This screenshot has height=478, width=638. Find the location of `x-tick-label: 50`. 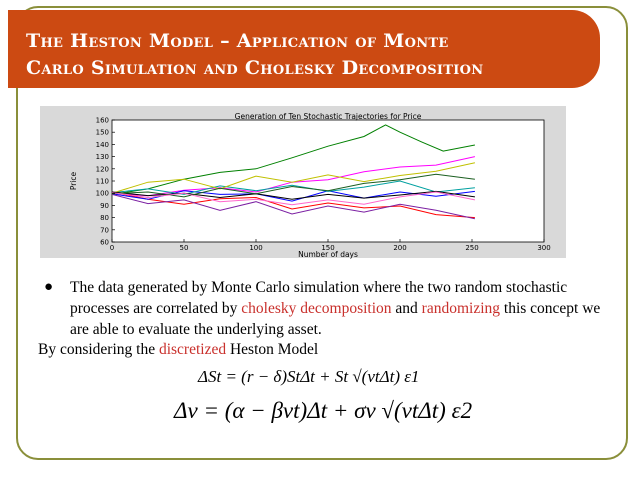

x-tick-label: 50 is located at coordinates (184, 248).